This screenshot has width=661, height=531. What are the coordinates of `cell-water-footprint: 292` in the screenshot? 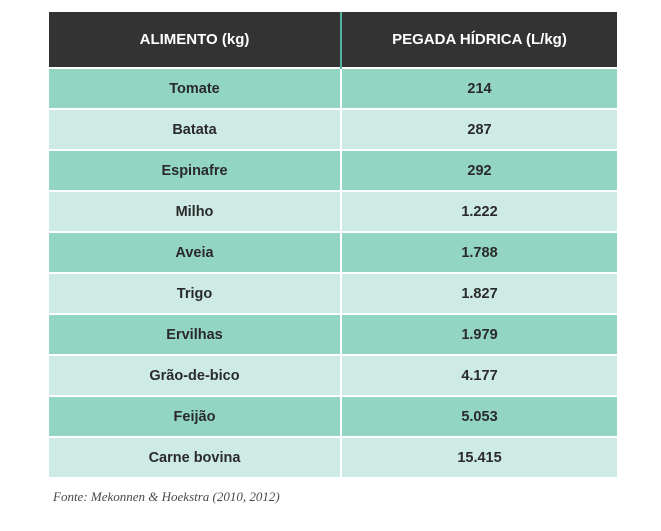 It's located at (479, 170).